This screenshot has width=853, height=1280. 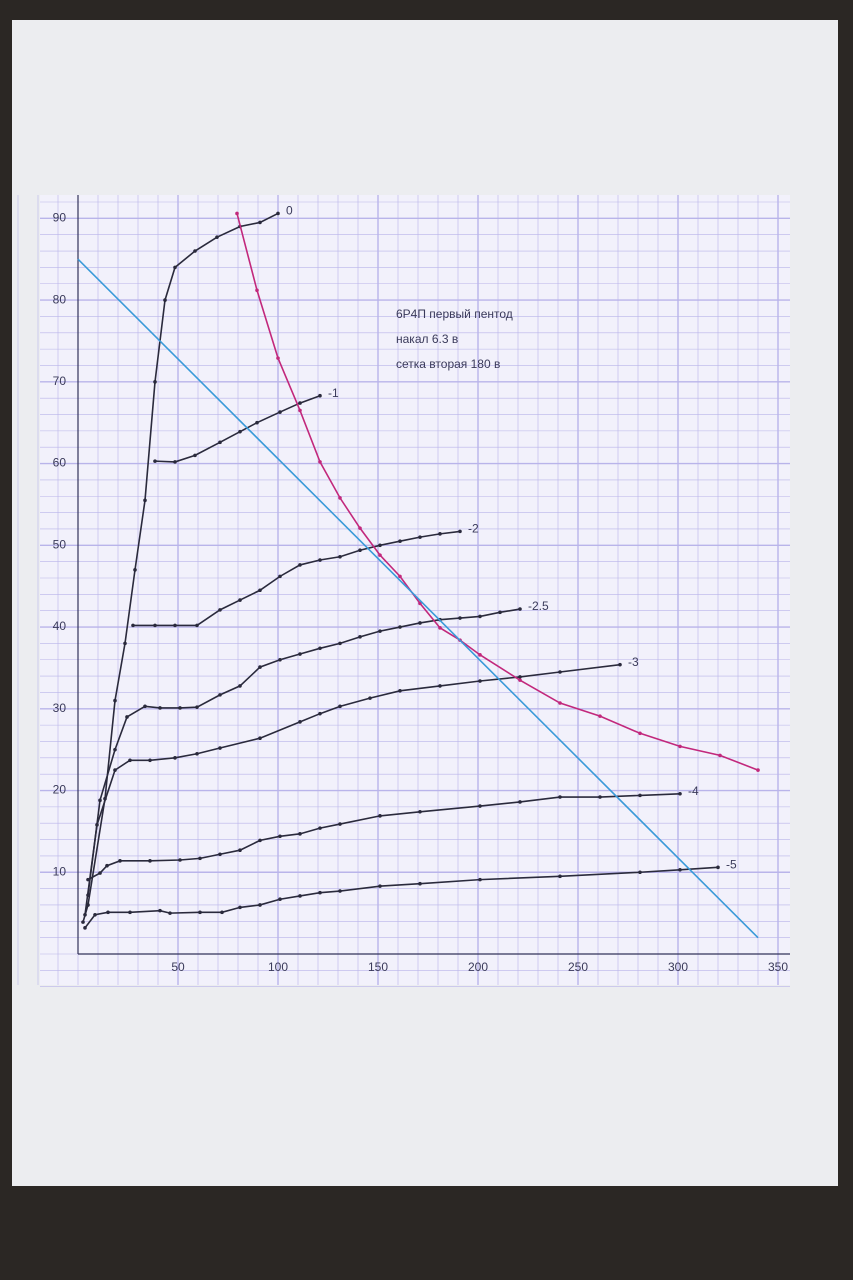 What do you see at coordinates (778, 967) in the screenshot?
I see `x-tick-label: 350` at bounding box center [778, 967].